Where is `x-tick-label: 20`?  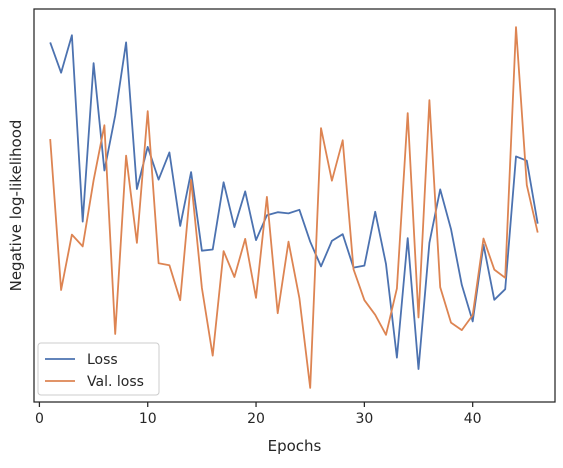
x-tick-label: 20 is located at coordinates (256, 419).